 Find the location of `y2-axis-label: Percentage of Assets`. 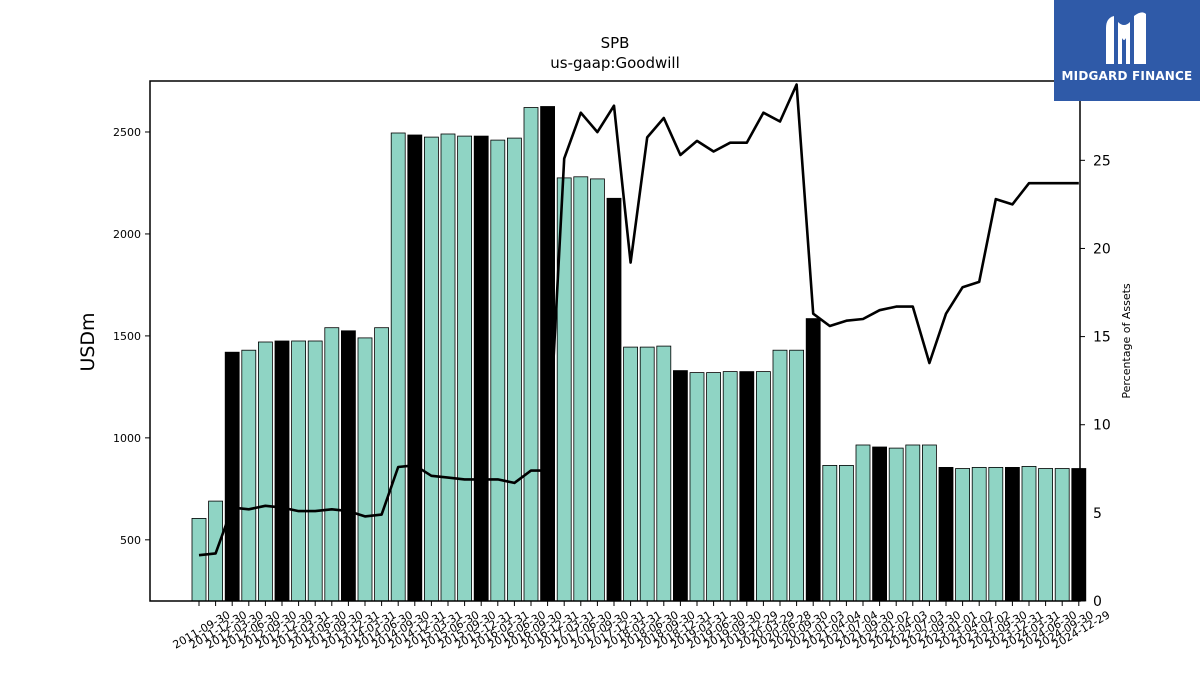

y2-axis-label: Percentage of Assets is located at coordinates (1126, 341).